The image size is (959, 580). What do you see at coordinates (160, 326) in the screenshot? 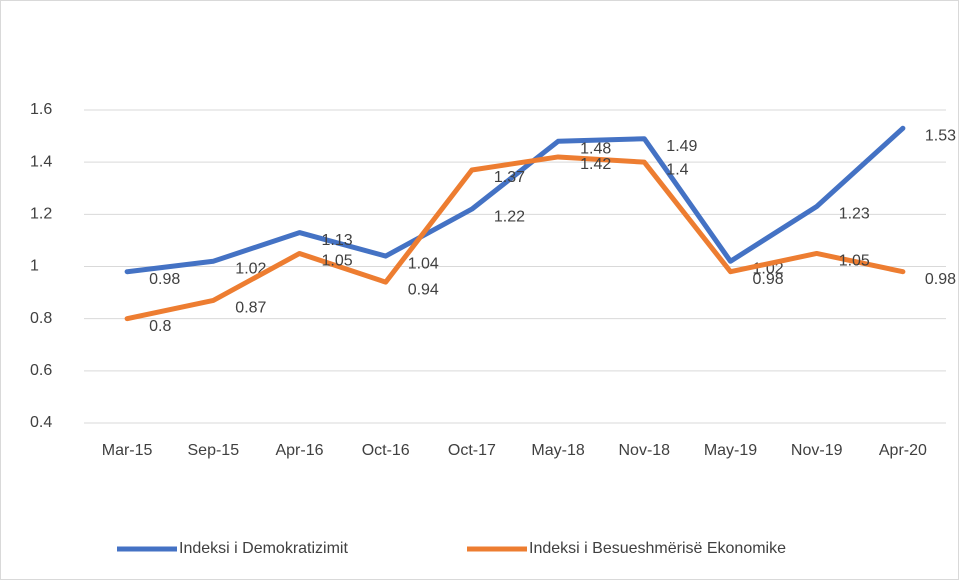
I see `data-label: 0.8` at bounding box center [160, 326].